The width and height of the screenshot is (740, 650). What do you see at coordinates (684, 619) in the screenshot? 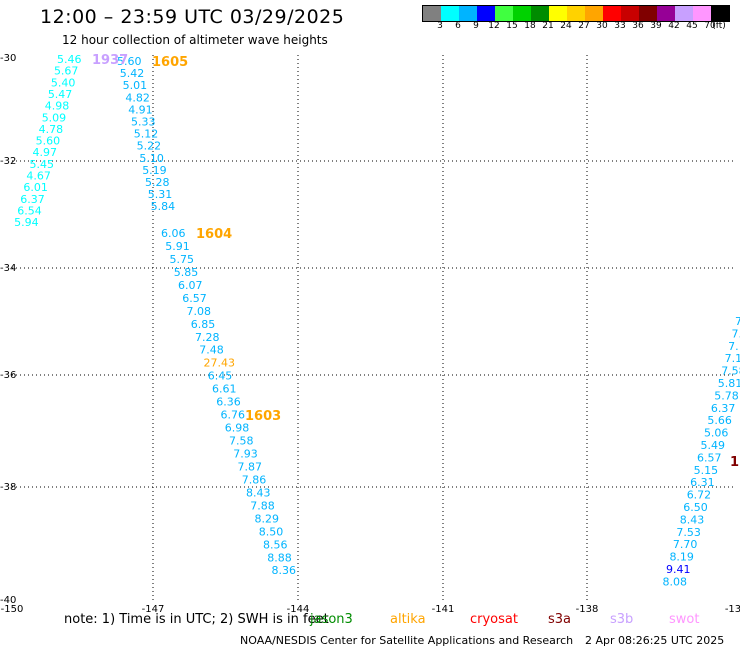
I see `legend-swot: swot` at bounding box center [684, 619].